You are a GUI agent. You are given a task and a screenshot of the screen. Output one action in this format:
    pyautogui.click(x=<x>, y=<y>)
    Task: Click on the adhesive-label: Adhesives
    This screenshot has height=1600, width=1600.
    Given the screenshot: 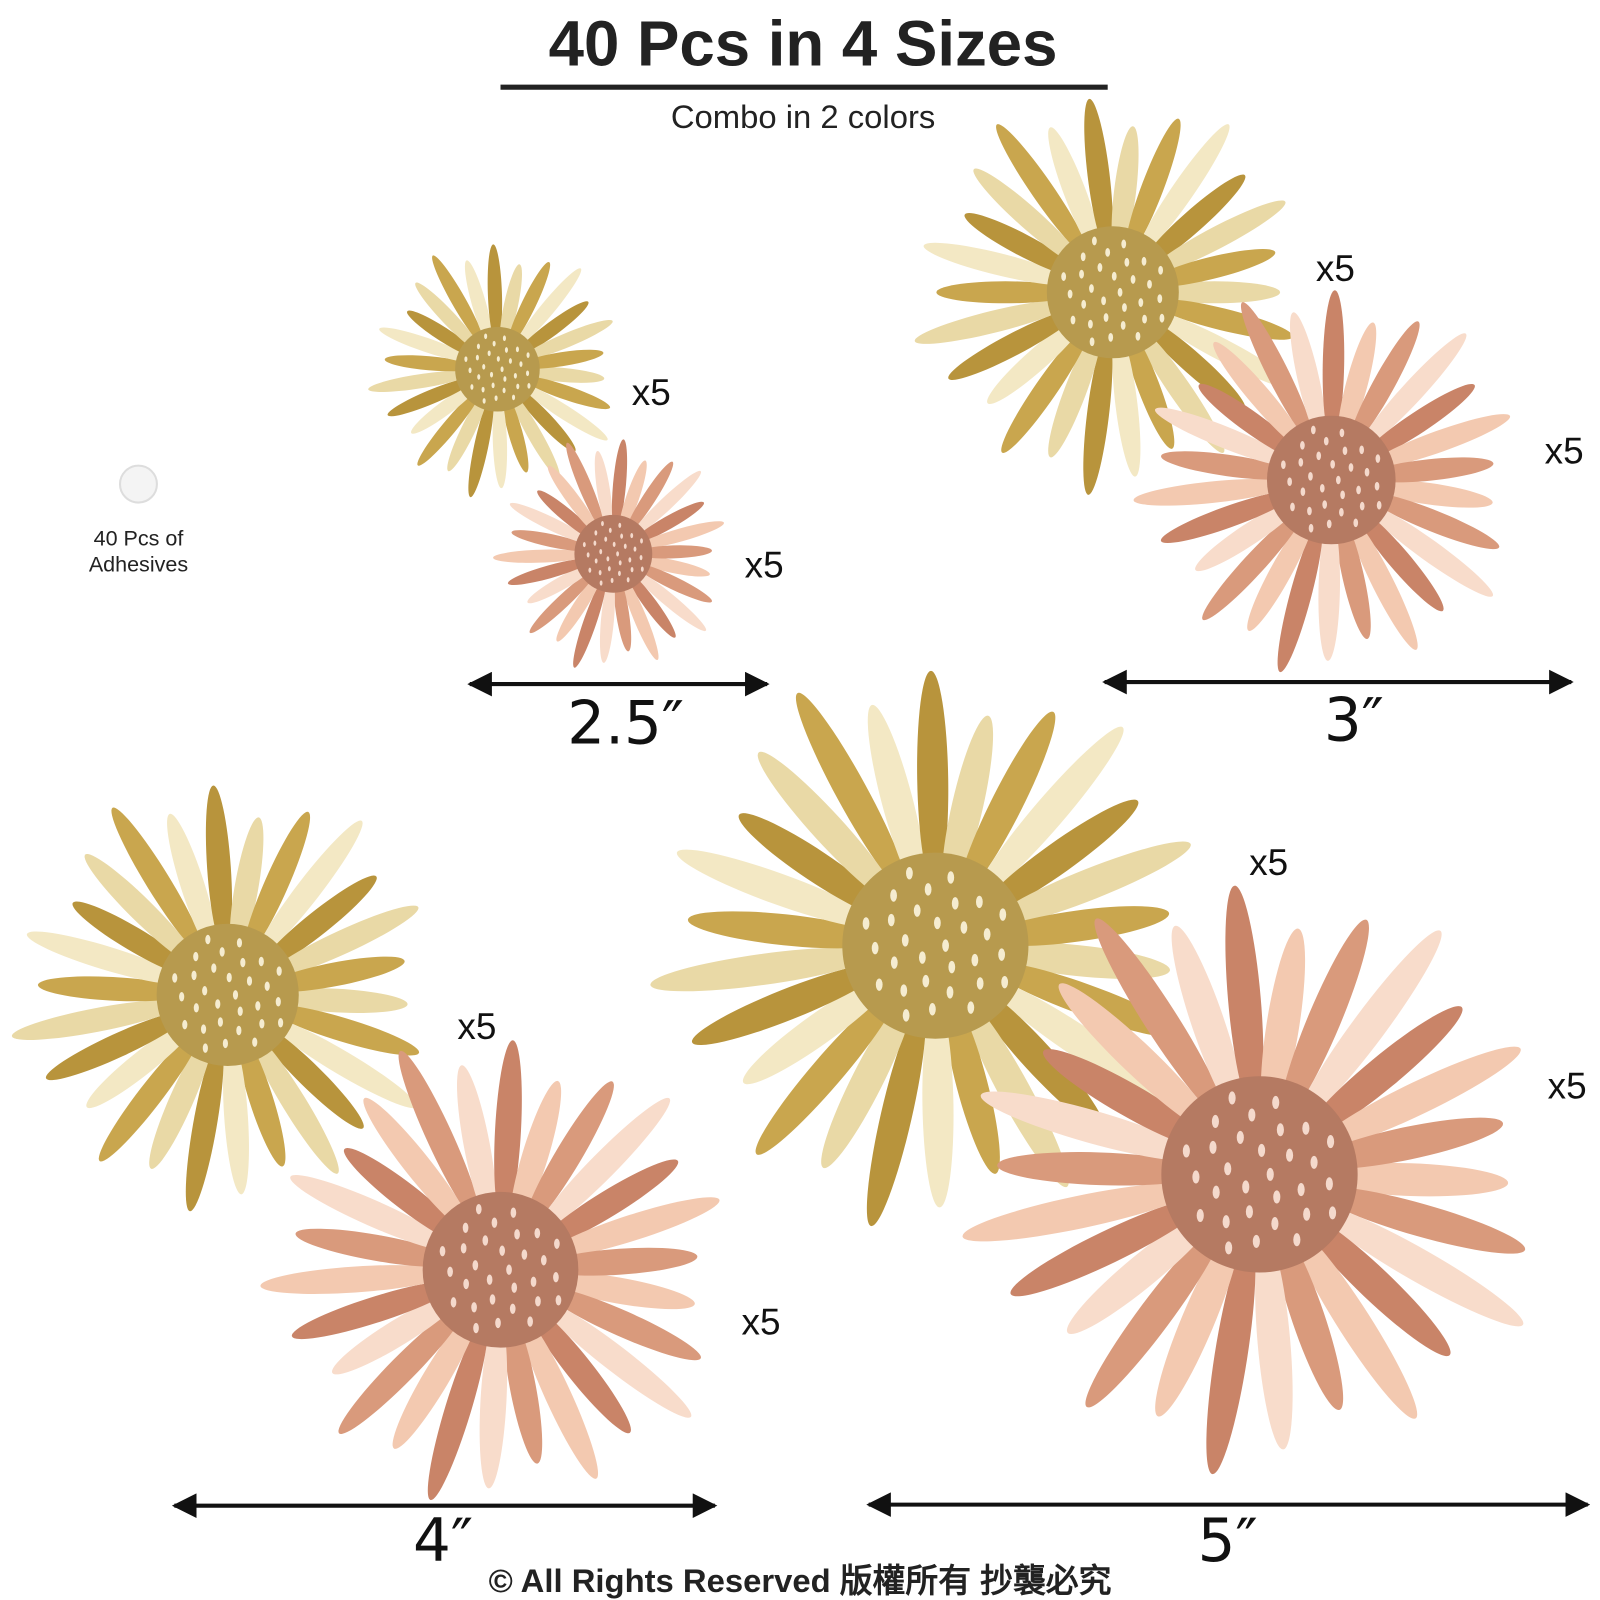 What is the action you would take?
    pyautogui.click(x=138, y=564)
    